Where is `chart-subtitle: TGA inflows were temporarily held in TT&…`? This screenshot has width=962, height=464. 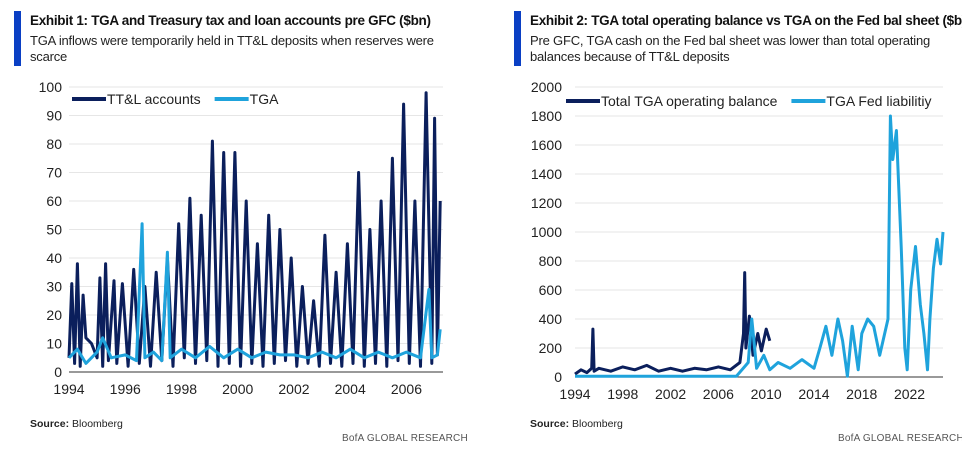 chart-subtitle: TGA inflows were temporarily held in TT&… is located at coordinates (232, 48).